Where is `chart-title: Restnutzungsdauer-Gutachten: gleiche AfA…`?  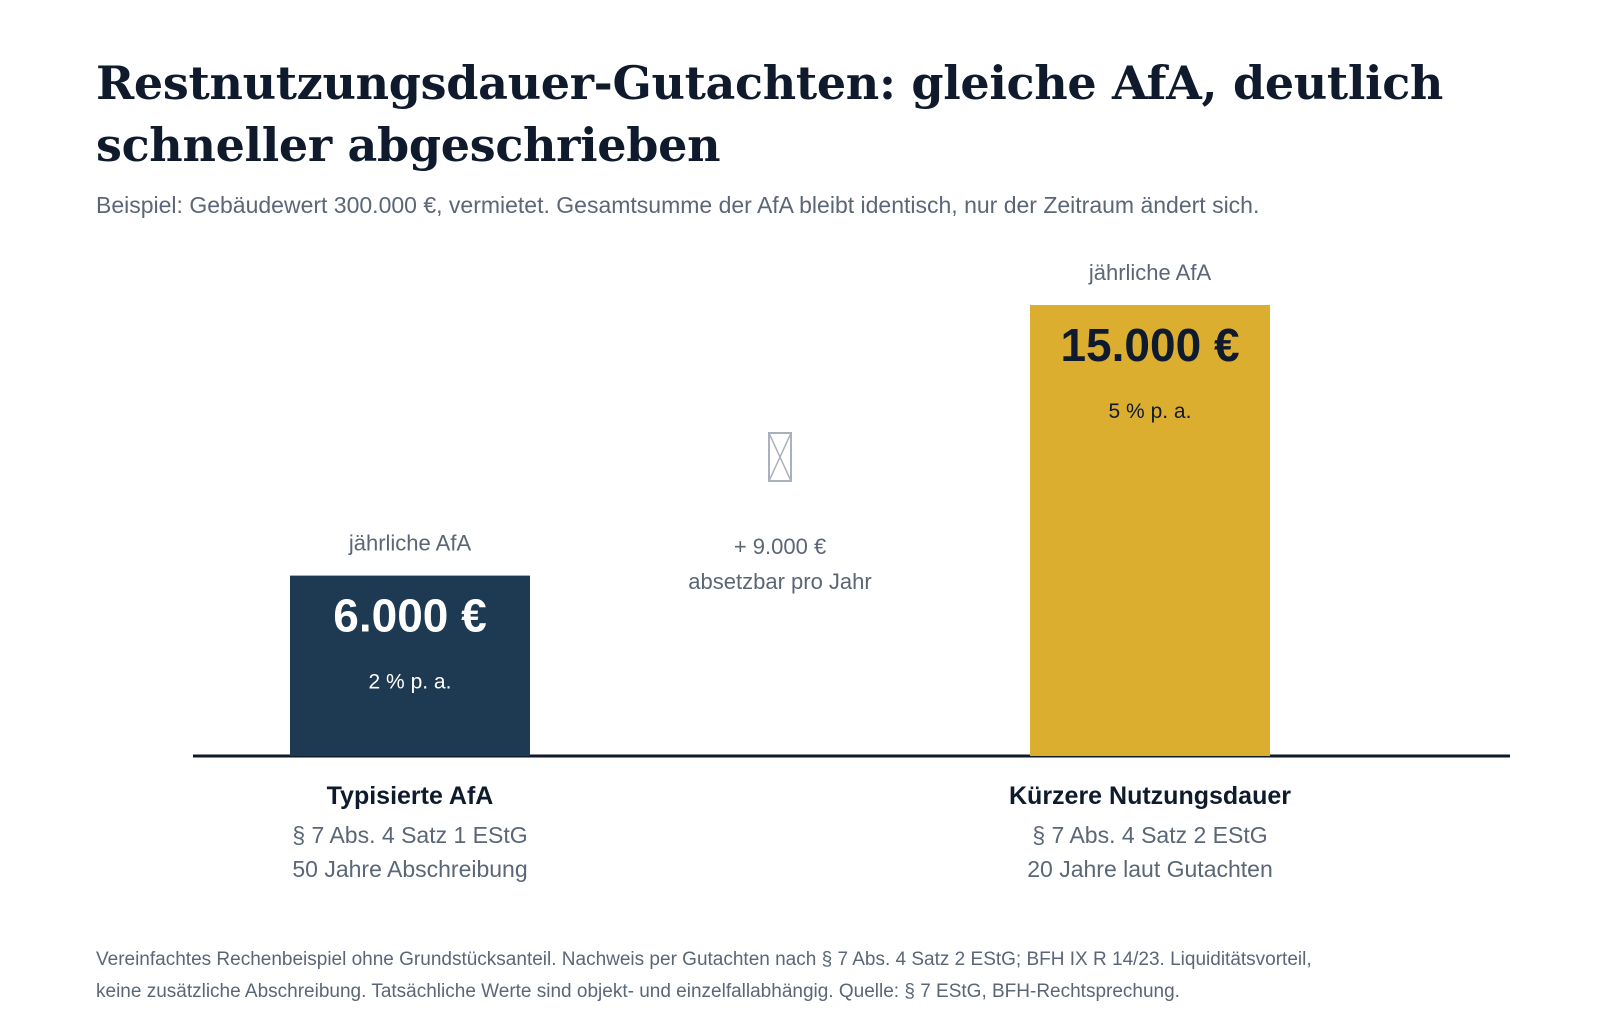
chart-title: Restnutzungsdauer-Gutachten: gleiche AfA… is located at coordinates (776, 114).